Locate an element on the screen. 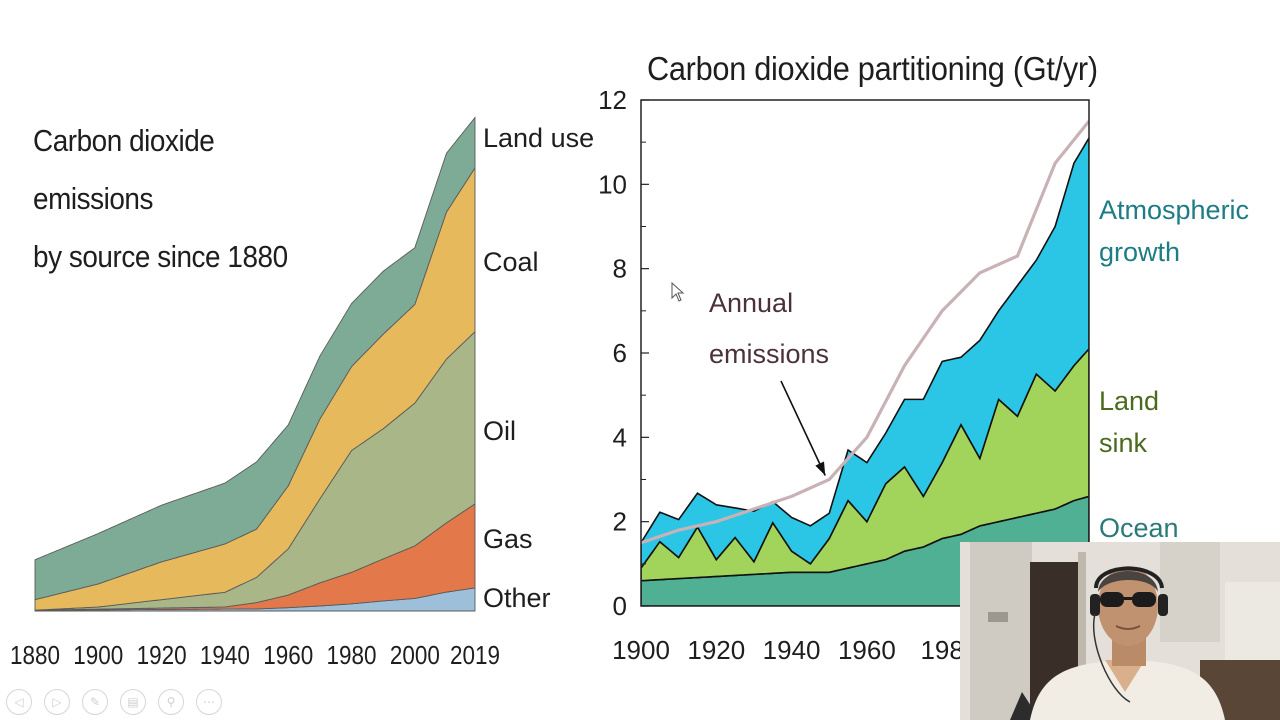 The image size is (1280, 720). x-tick-label: 1880 is located at coordinates (35, 655).